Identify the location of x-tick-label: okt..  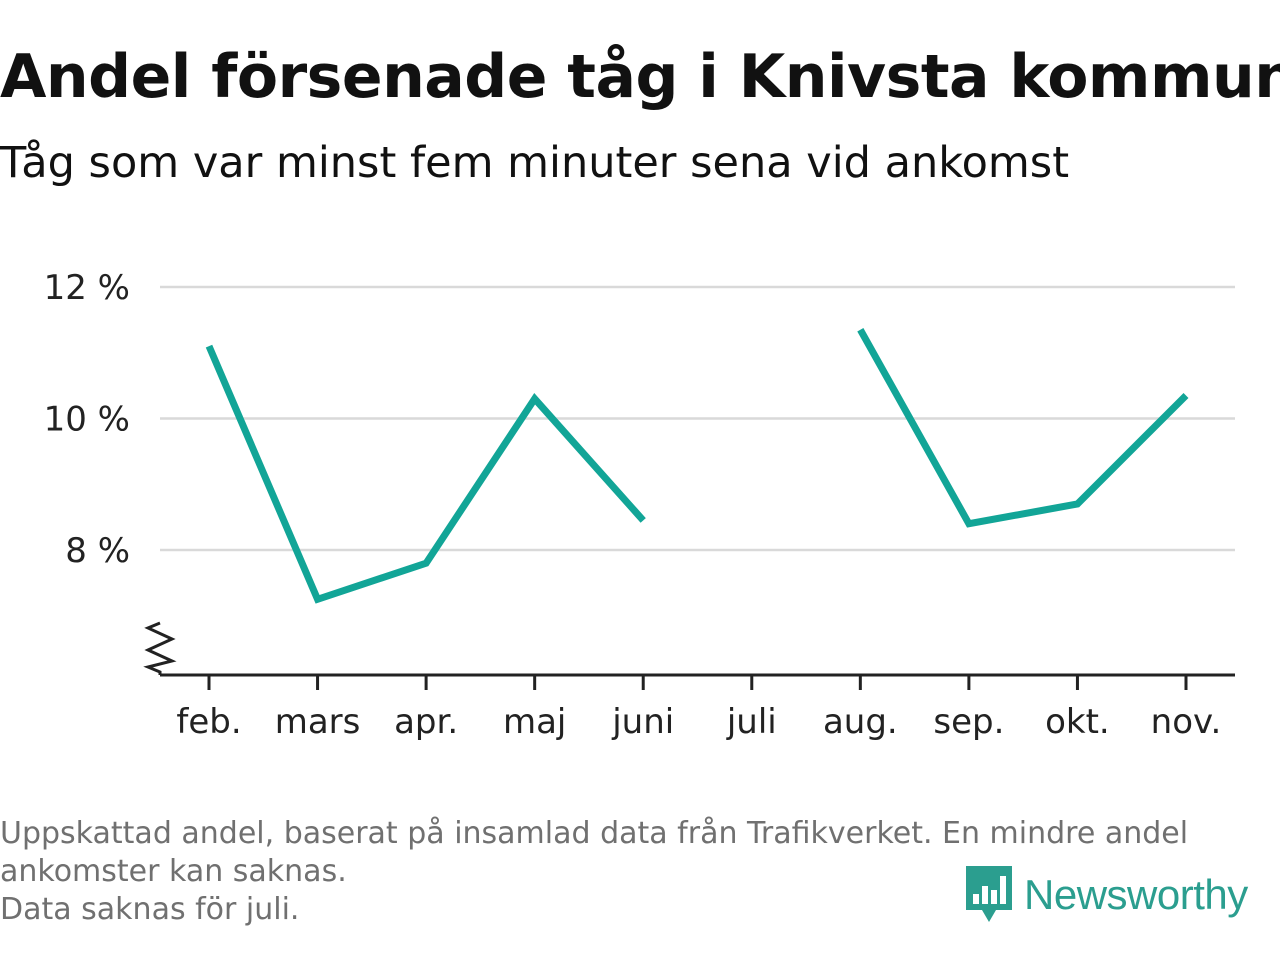
(1077, 722).